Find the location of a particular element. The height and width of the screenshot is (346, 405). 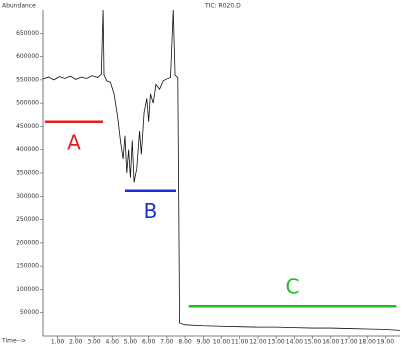

y-tick-label: 550000 is located at coordinates (27, 79).